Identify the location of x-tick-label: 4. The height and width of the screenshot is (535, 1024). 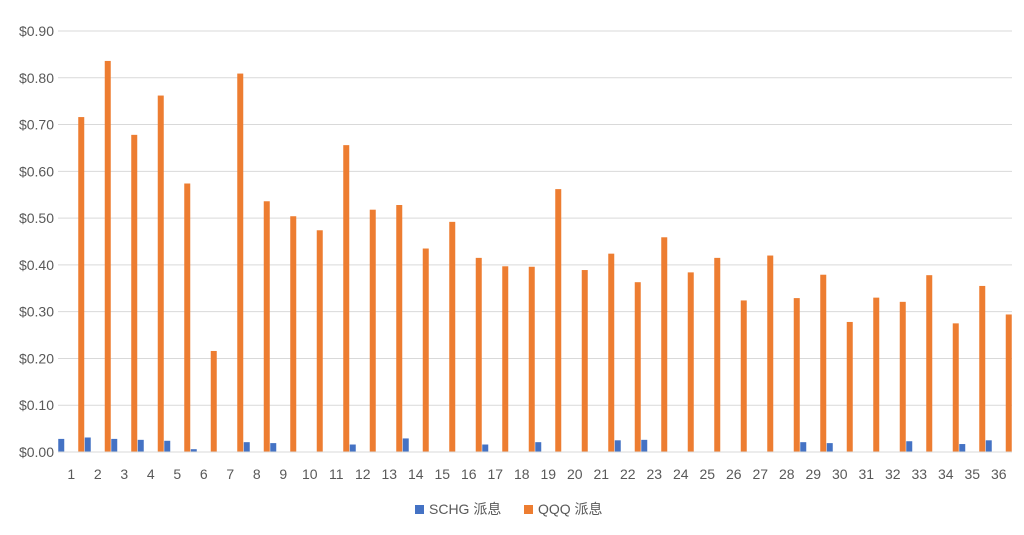
(151, 474).